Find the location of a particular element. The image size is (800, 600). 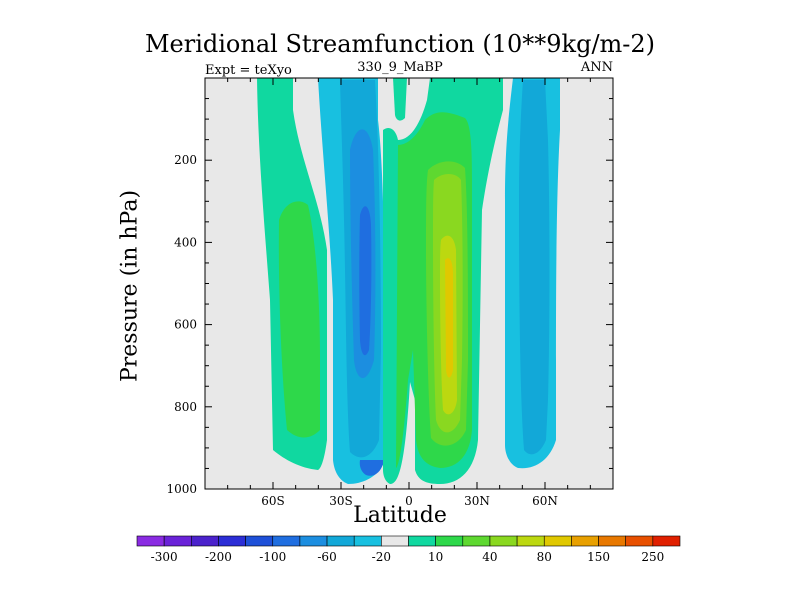

y-tick-label: 800 is located at coordinates (185, 407).